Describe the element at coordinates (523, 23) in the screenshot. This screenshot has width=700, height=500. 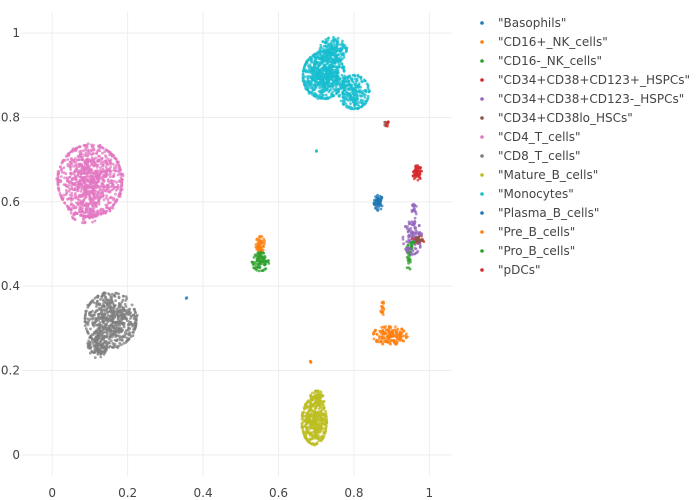
I see `legend-item: "Basophils"` at that location.